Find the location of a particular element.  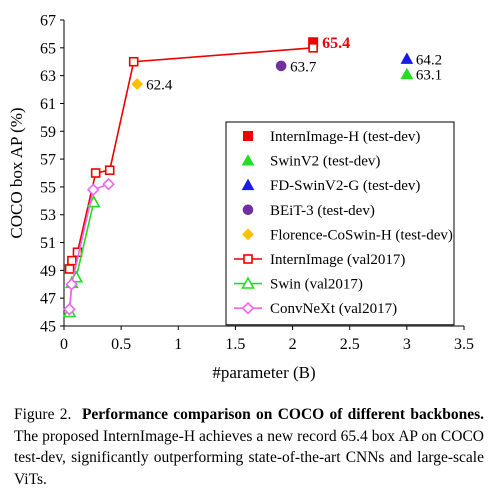

y-tick-label: 55 is located at coordinates (48, 187).